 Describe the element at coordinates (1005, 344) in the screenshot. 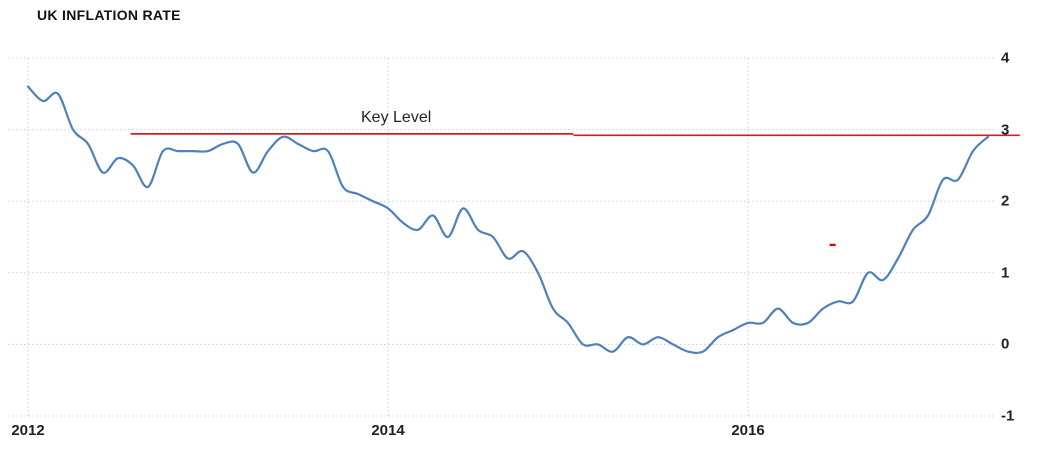

I see `y-axis-label: 0` at that location.